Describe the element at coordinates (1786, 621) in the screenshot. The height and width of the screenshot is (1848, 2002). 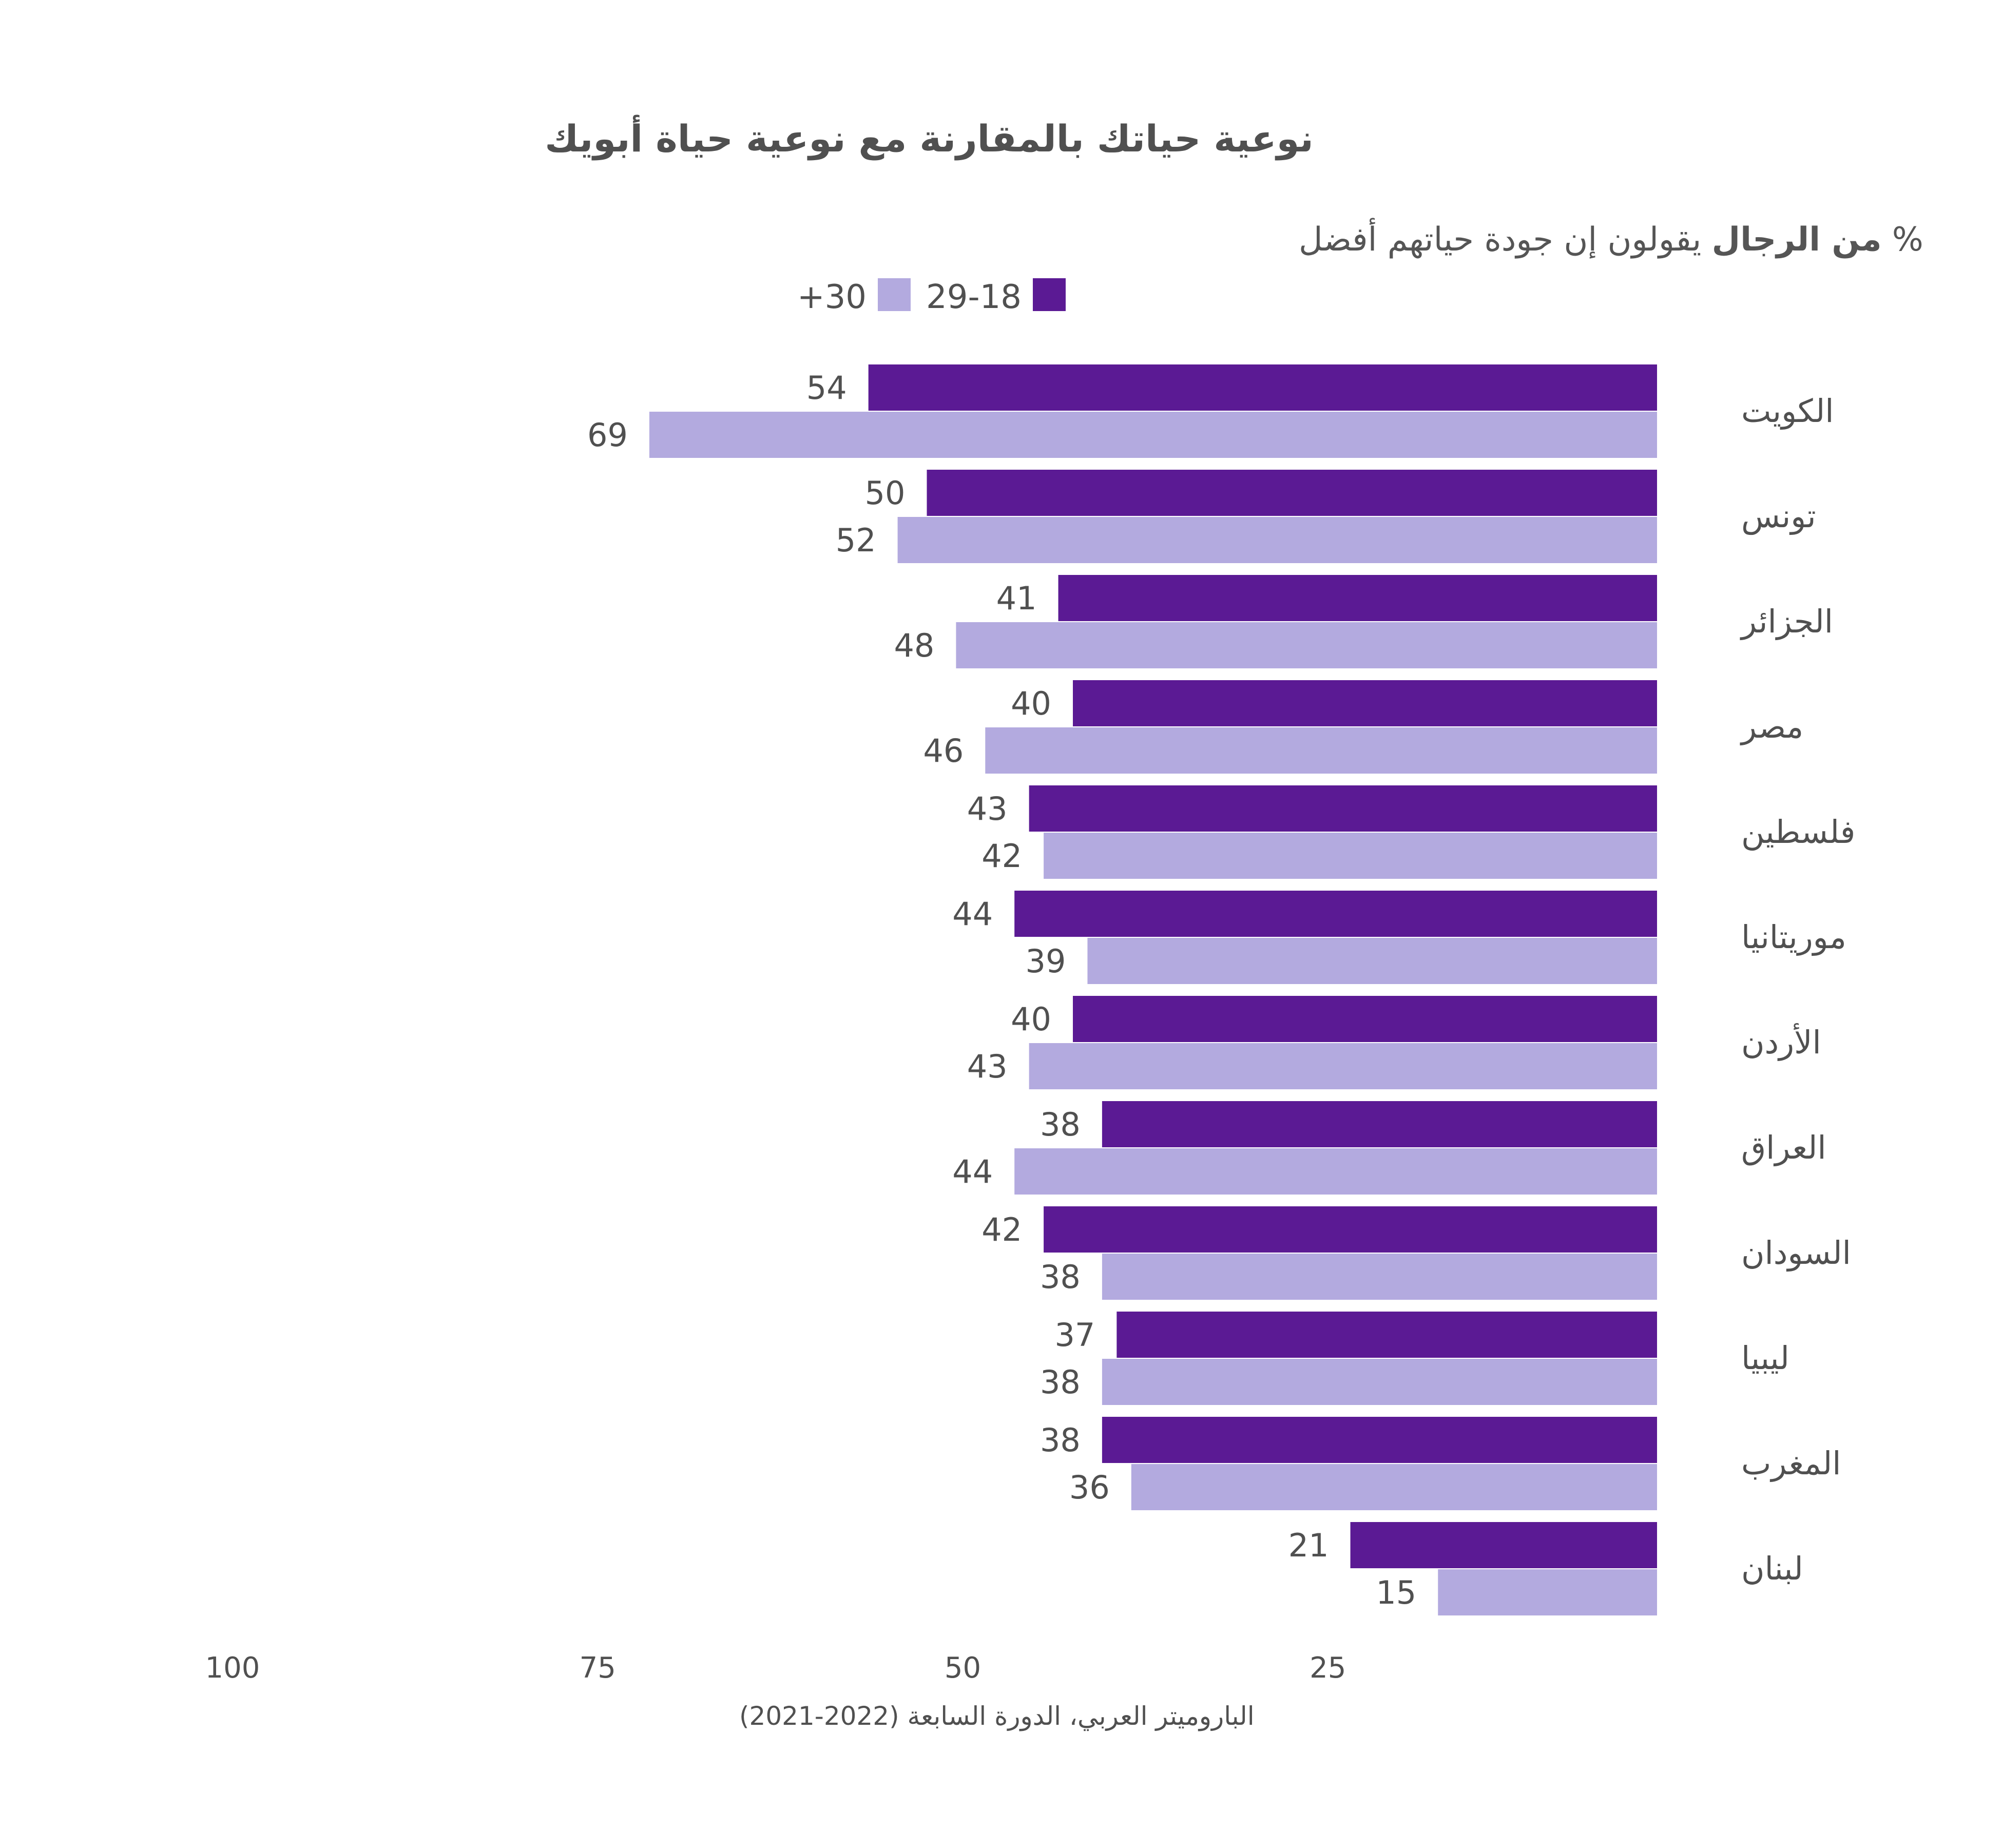
I see `category-label-2: الجزائر` at that location.